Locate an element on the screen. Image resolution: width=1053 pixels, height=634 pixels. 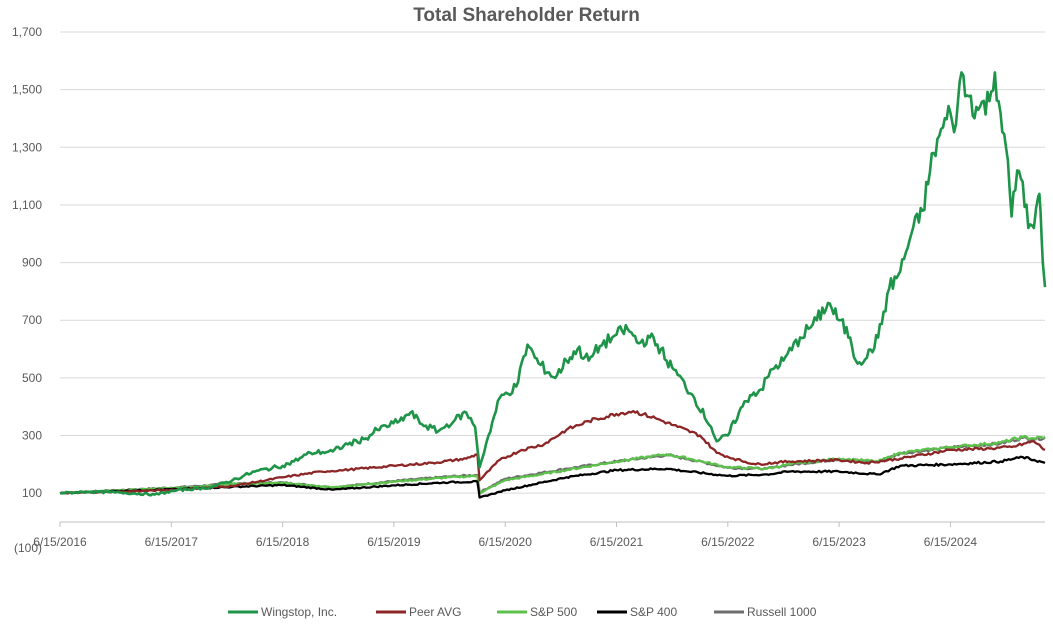
x-tick-label: 6/15/2017 is located at coordinates (172, 542).